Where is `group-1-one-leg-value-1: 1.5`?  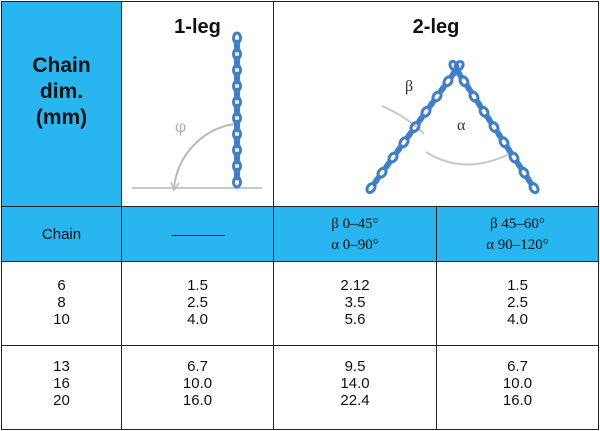 group-1-one-leg-value-1: 1.5 is located at coordinates (197, 285).